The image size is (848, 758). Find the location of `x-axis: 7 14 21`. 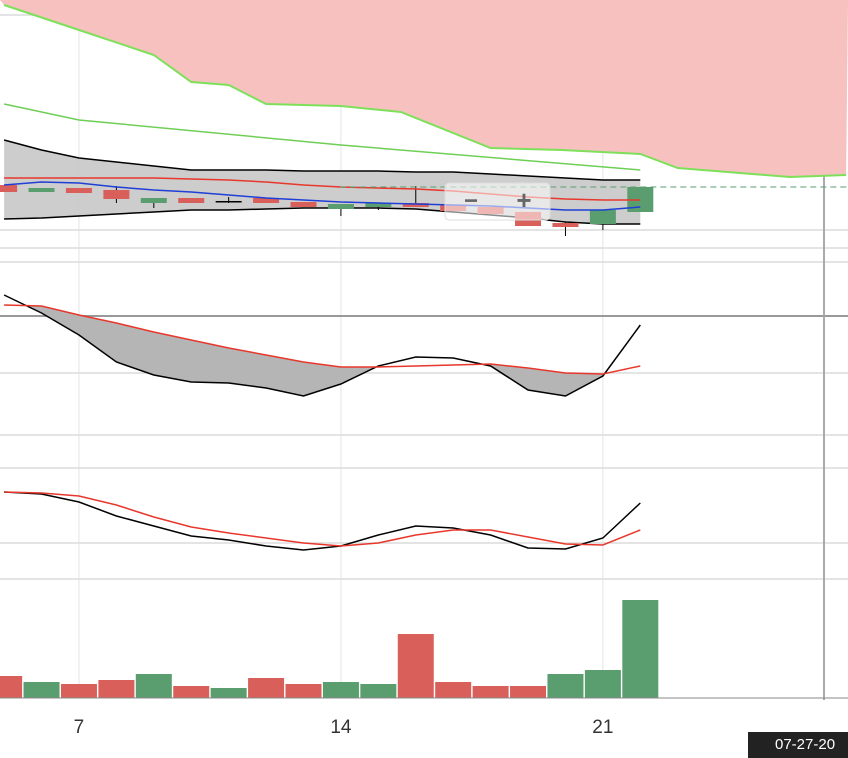

x-axis: 7 14 21 is located at coordinates (344, 727).